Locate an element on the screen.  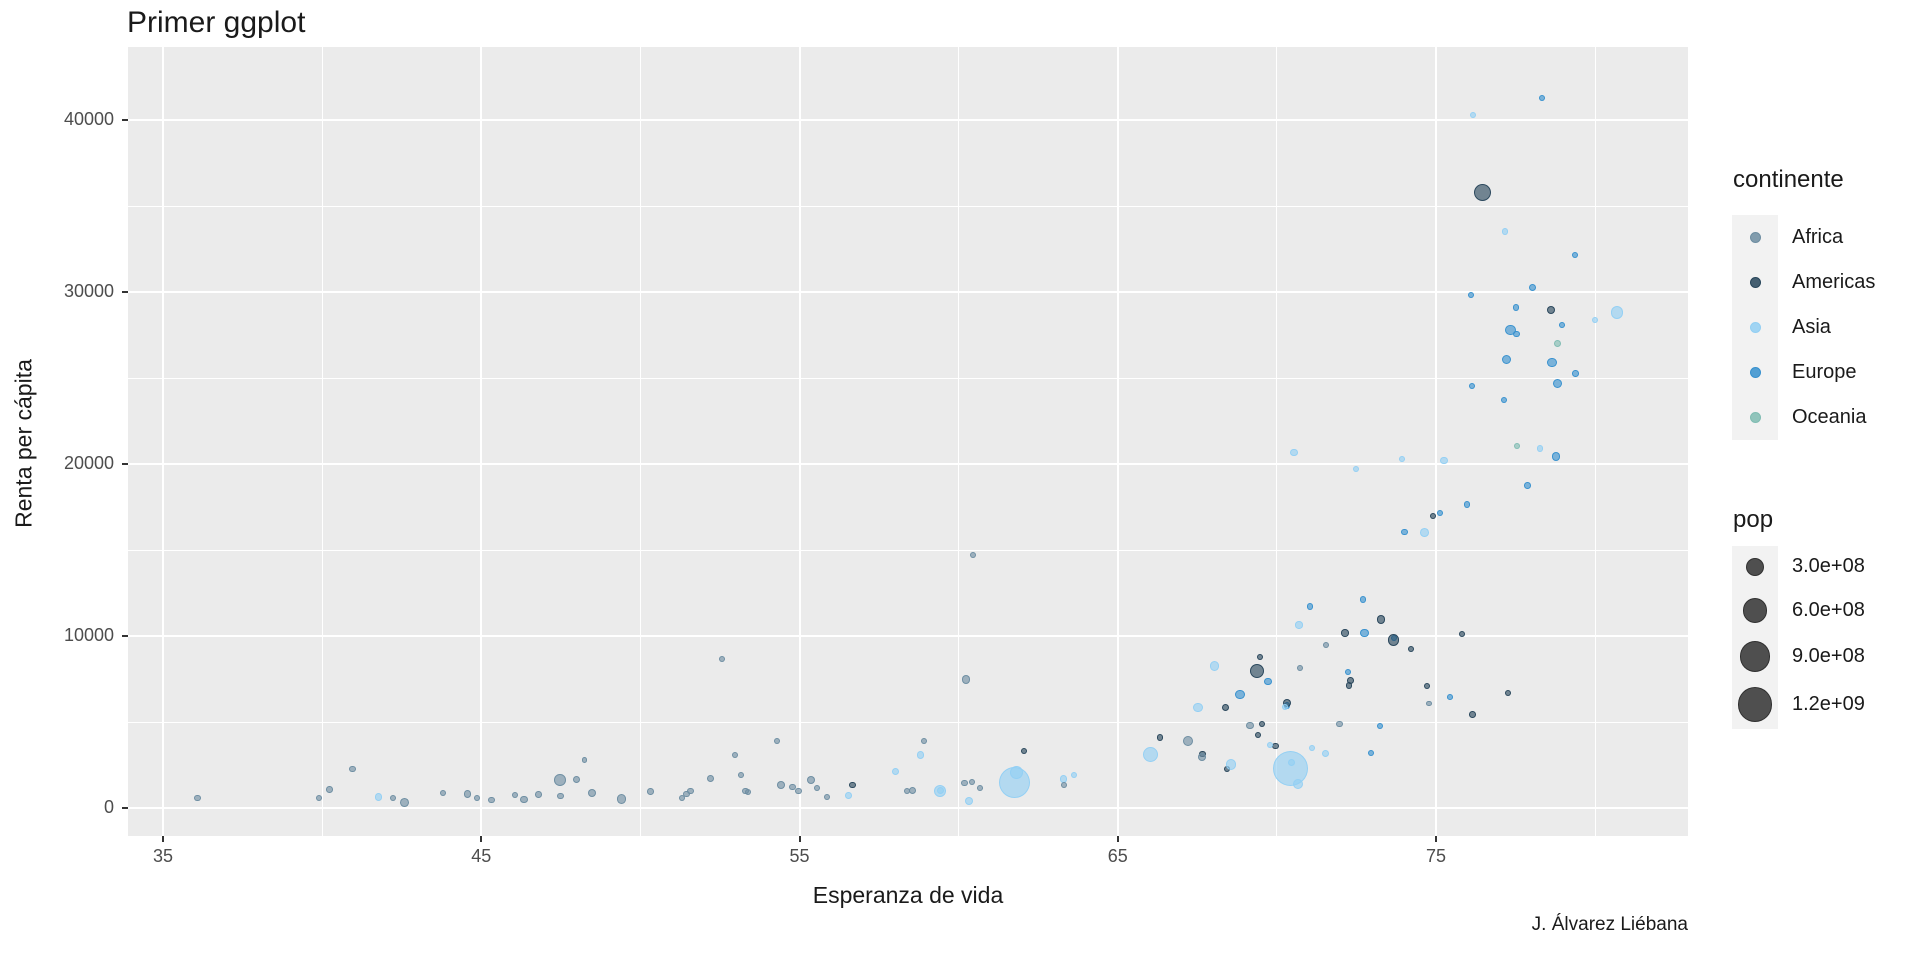
y-axis-tick-label: 40000 is located at coordinates (88, 119).